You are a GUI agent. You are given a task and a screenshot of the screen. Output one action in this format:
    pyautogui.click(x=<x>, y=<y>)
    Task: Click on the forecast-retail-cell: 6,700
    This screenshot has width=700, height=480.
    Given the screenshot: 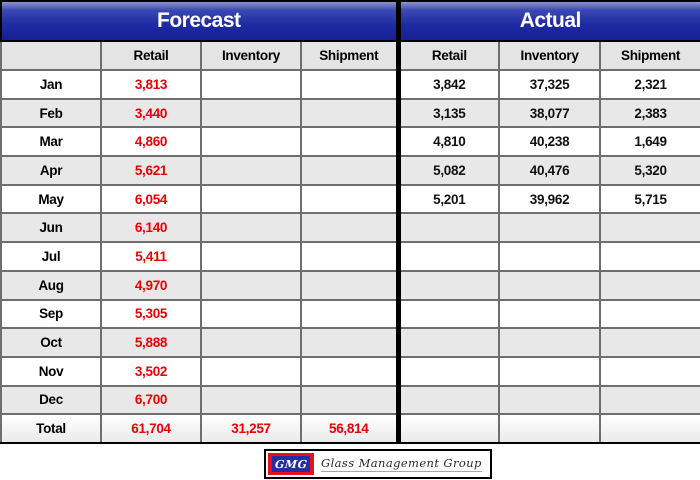 What is the action you would take?
    pyautogui.click(x=151, y=400)
    